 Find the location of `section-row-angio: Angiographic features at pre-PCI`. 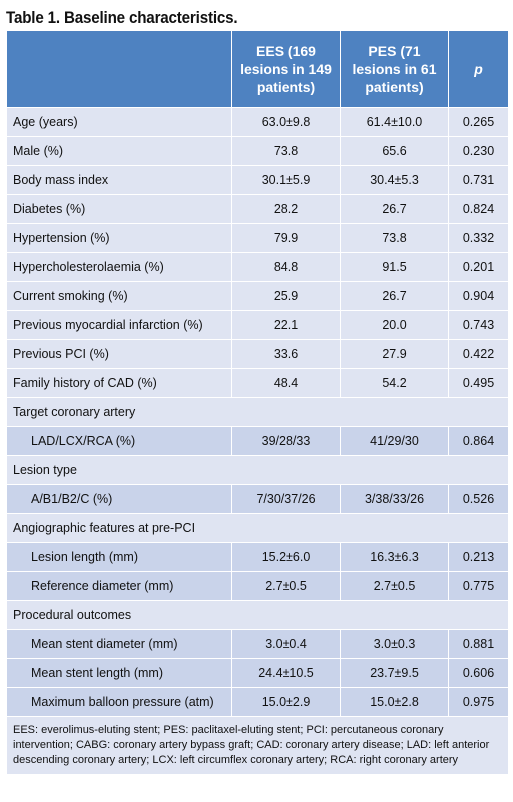

section-row-angio: Angiographic features at pre-PCI is located at coordinates (257, 528).